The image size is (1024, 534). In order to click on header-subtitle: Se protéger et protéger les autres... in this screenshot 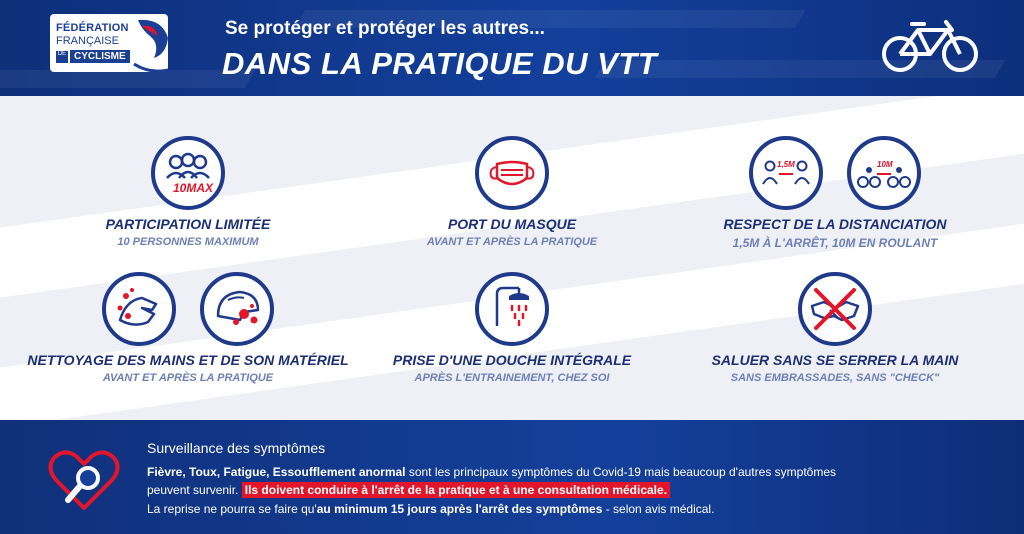, I will do `click(385, 28)`.